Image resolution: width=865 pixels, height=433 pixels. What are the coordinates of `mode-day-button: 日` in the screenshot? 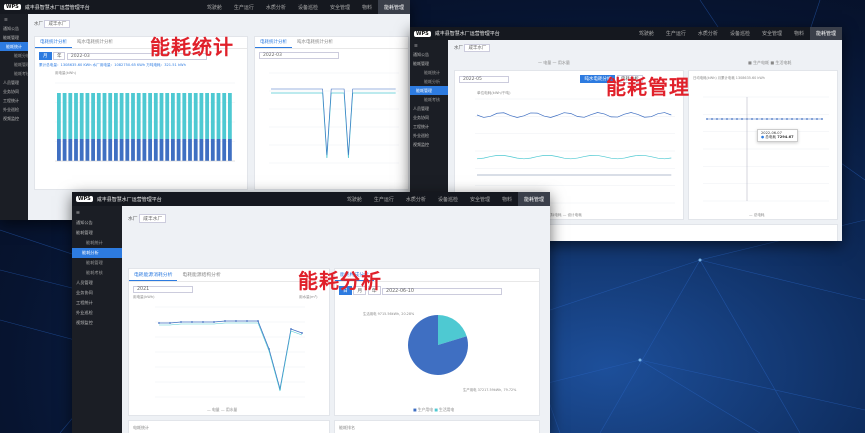 It's located at (345, 290).